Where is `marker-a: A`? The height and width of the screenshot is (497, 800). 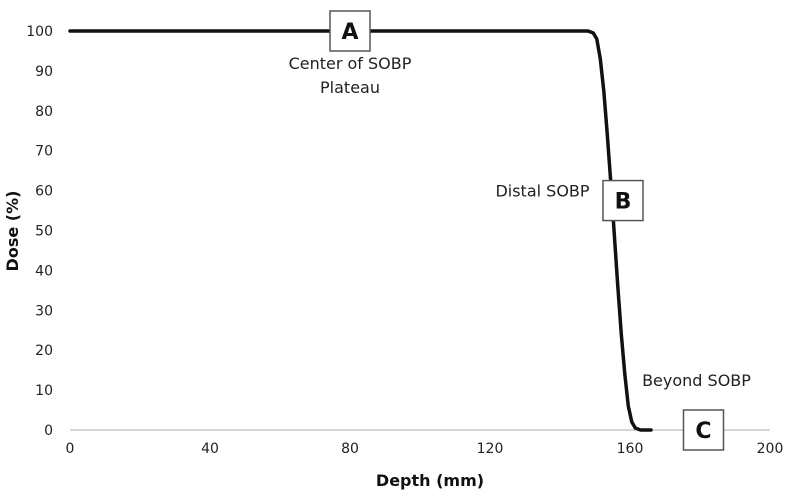
marker-a: A is located at coordinates (350, 31).